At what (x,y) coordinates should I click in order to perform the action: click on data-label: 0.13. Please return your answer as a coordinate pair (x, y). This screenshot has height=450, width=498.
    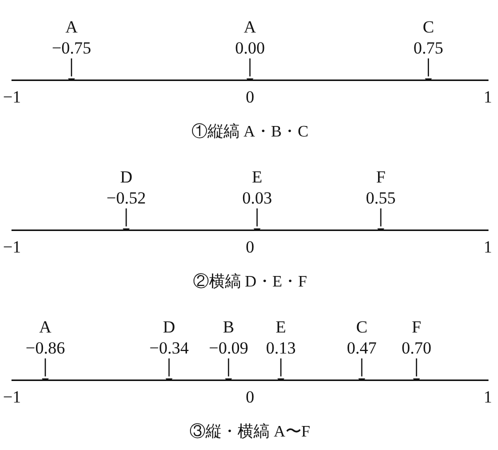
    Looking at the image, I should click on (281, 348).